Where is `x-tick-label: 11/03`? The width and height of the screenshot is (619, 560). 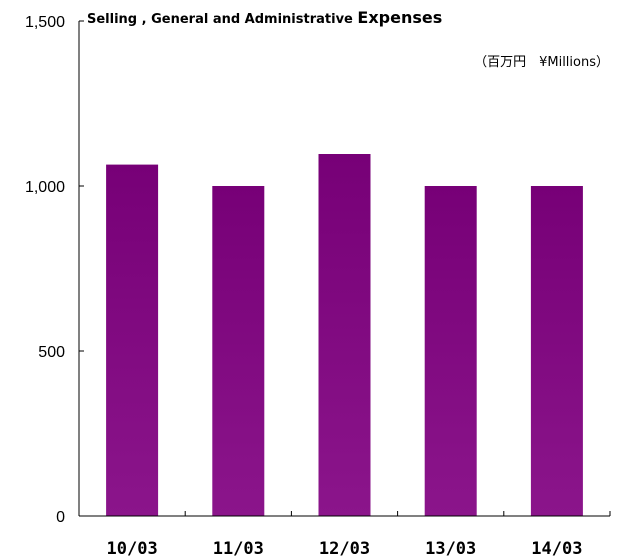 x-tick-label: 11/03 is located at coordinates (238, 549).